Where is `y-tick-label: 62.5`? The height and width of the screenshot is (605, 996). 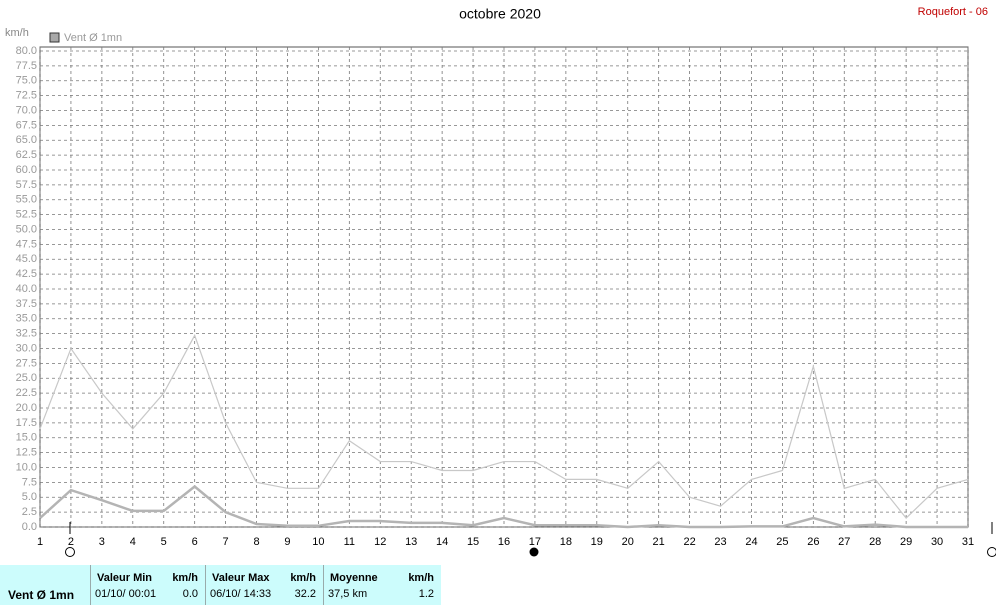 y-tick-label: 62.5 is located at coordinates (26, 155).